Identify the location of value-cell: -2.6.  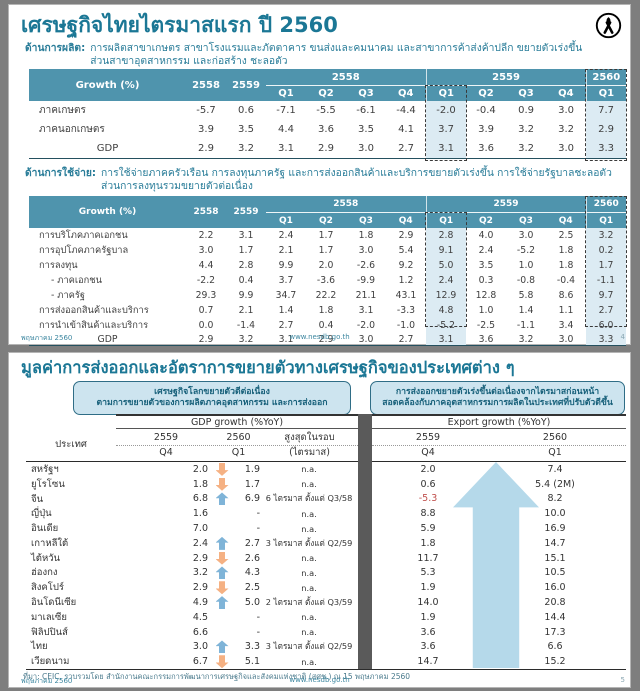
(366, 265).